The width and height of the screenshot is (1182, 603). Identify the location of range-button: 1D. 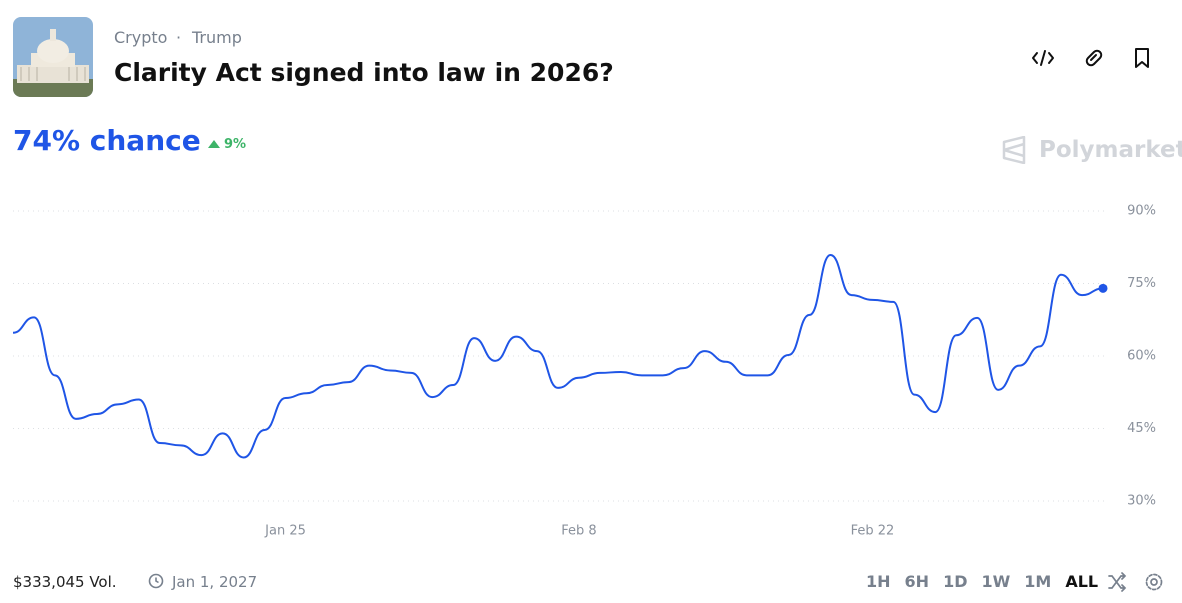
(955, 581).